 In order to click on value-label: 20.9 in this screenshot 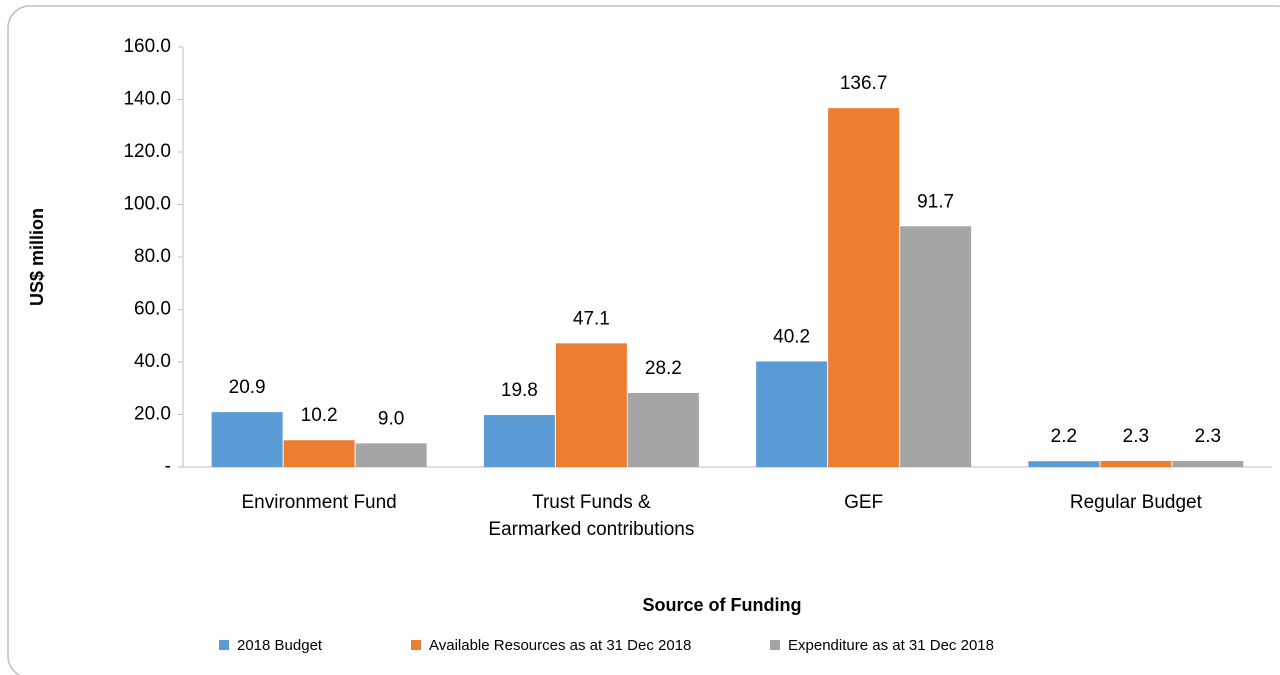, I will do `click(247, 387)`.